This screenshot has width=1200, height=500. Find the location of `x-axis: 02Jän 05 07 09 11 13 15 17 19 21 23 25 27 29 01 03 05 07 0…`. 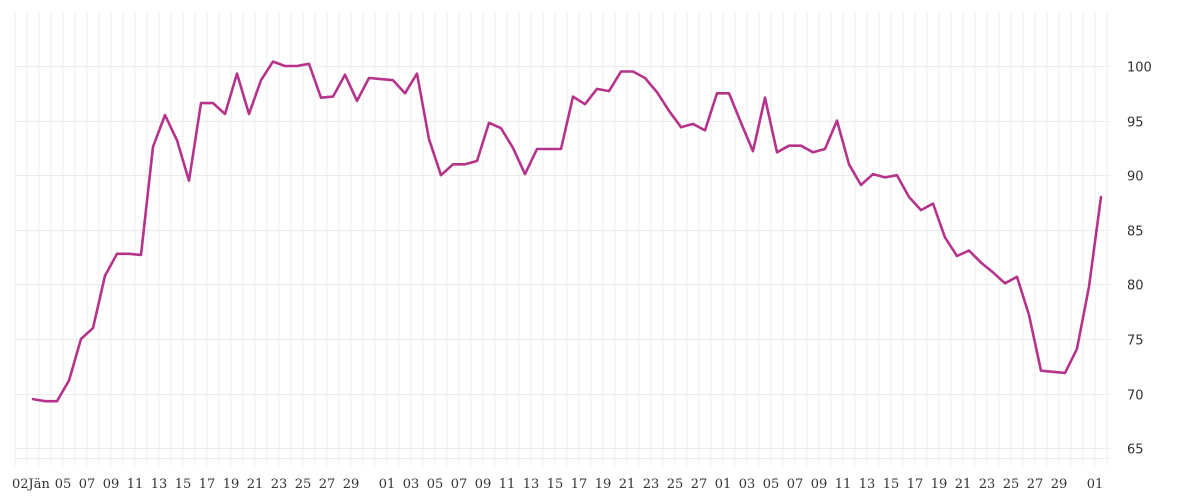

x-axis: 02Jän 05 07 09 11 13 15 17 19 21 23 25 27 29 01 03 05 07 0… is located at coordinates (557, 484).